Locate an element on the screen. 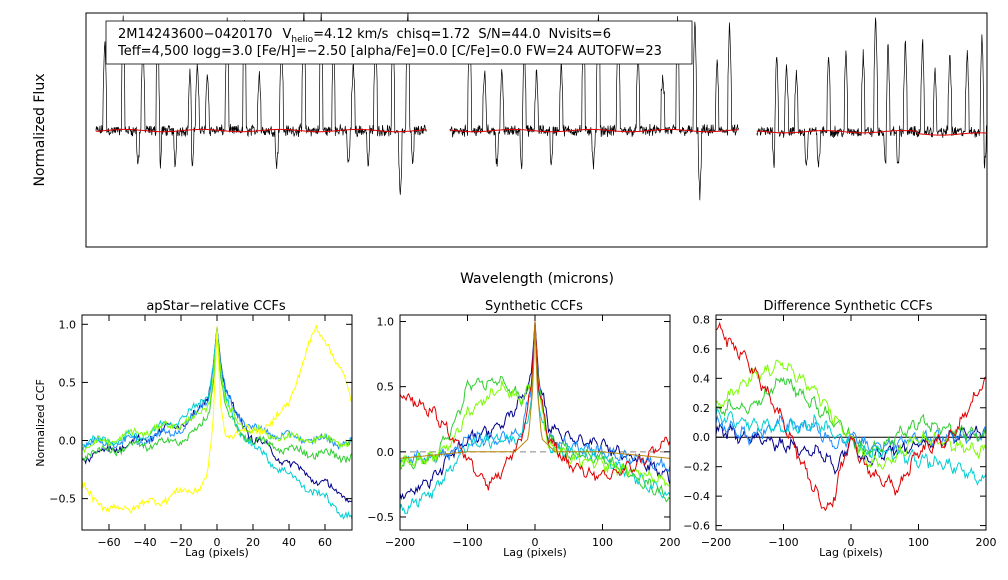  synthetic-ccf-y-tick-label: 1.0 is located at coordinates (386, 322).